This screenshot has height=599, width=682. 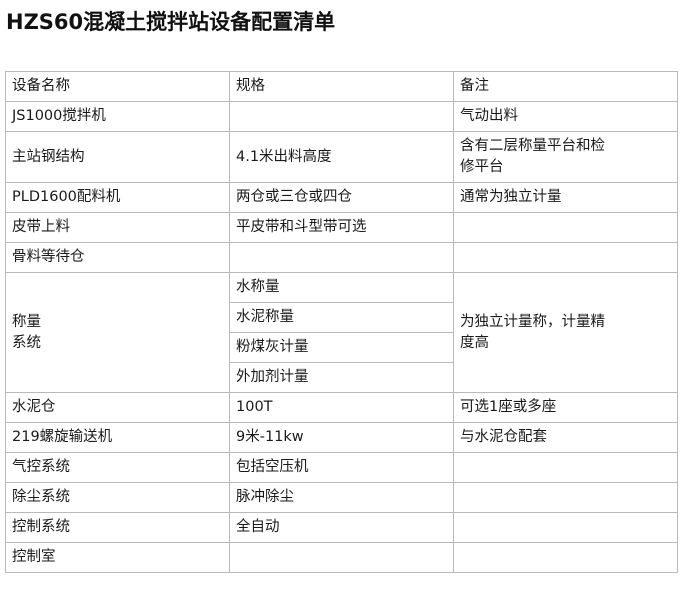 I want to click on table-header-row: 设备名称 规格 备注, so click(x=341, y=86).